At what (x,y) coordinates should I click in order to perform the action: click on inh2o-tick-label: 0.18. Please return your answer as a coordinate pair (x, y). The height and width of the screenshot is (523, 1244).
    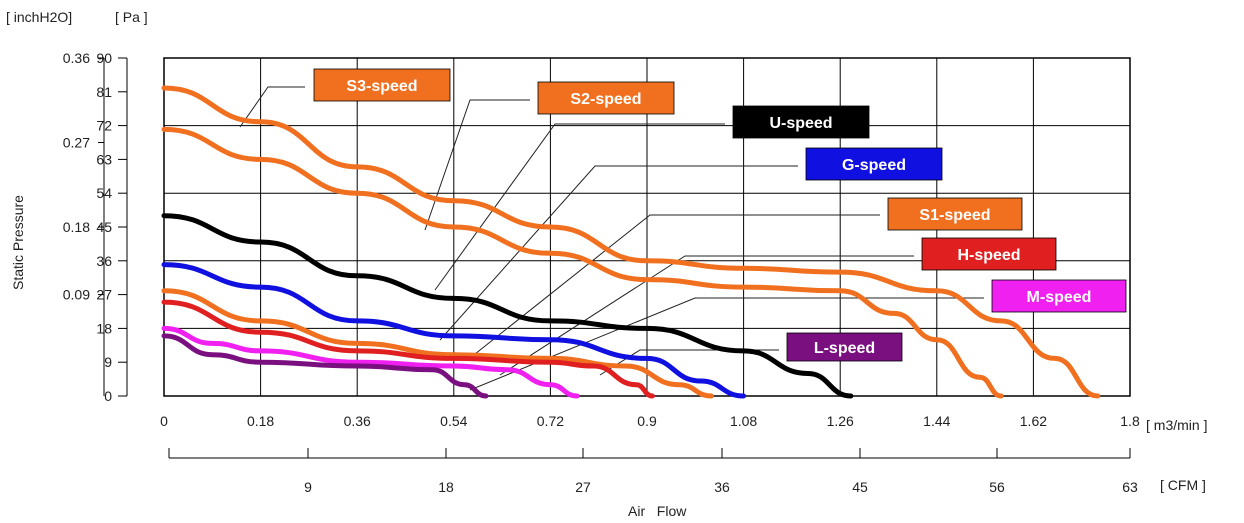
    Looking at the image, I should click on (76, 227).